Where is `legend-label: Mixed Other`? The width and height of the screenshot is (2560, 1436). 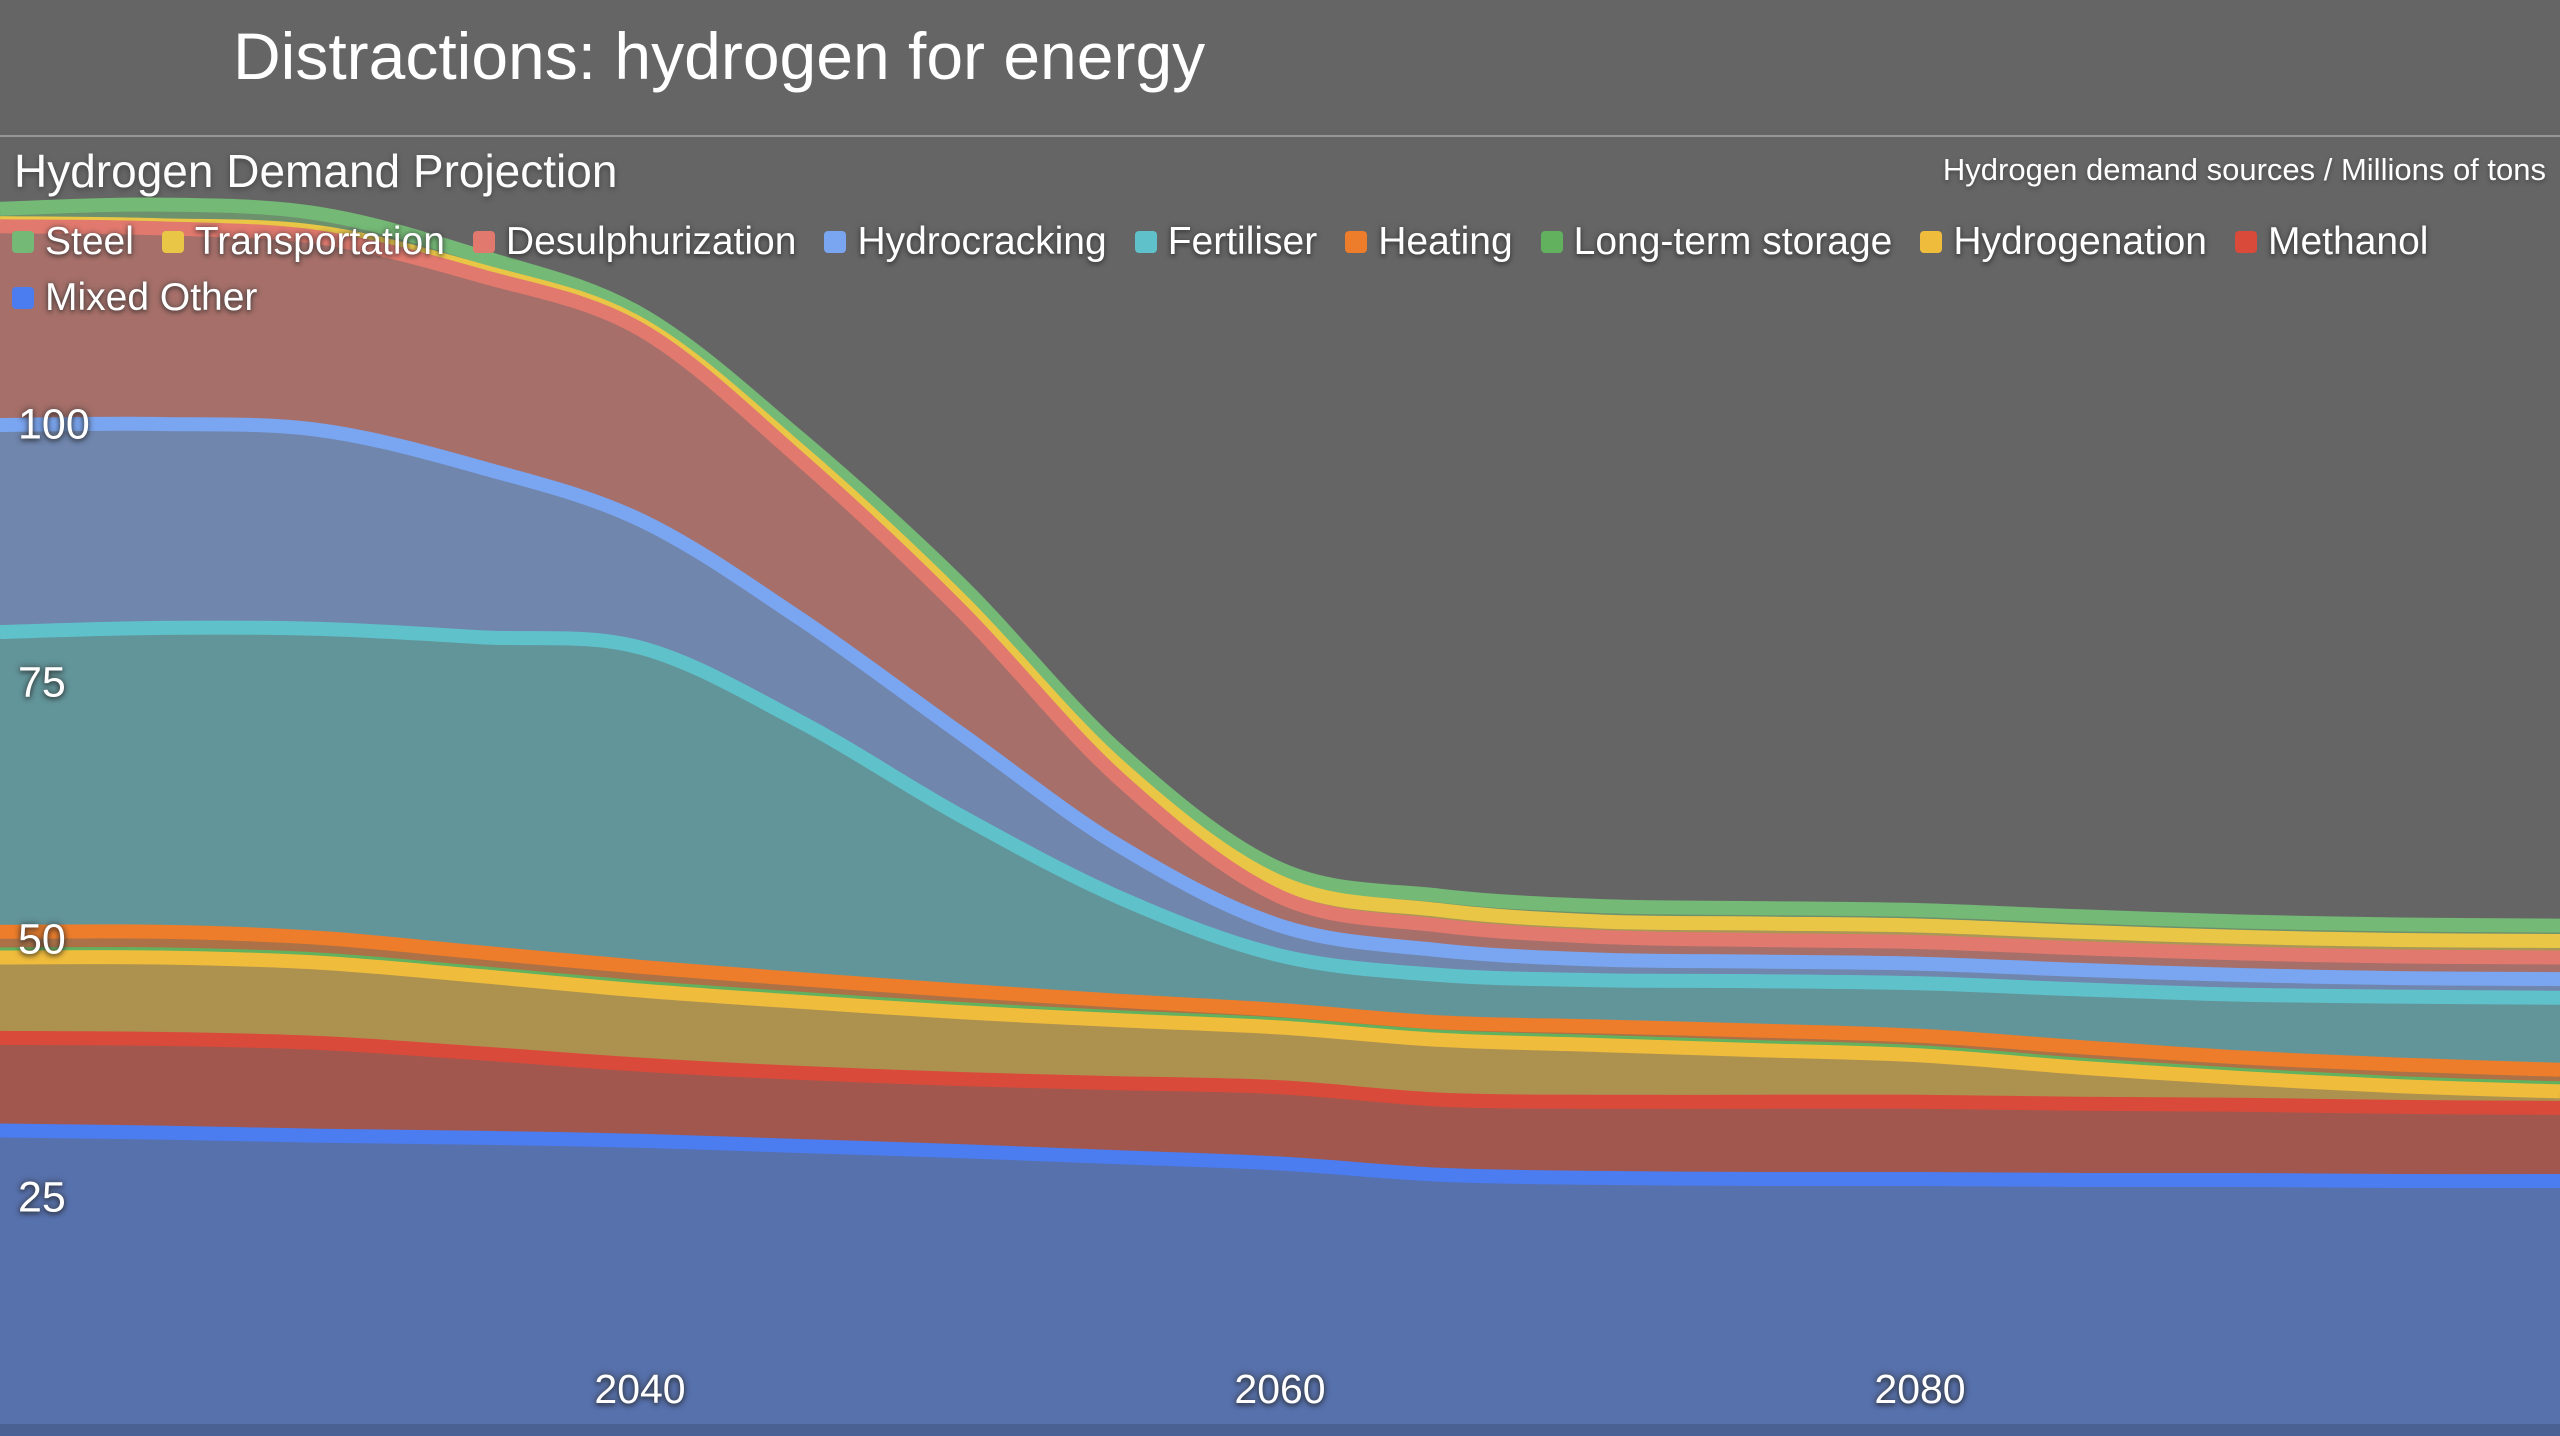
legend-label: Mixed Other is located at coordinates (151, 297).